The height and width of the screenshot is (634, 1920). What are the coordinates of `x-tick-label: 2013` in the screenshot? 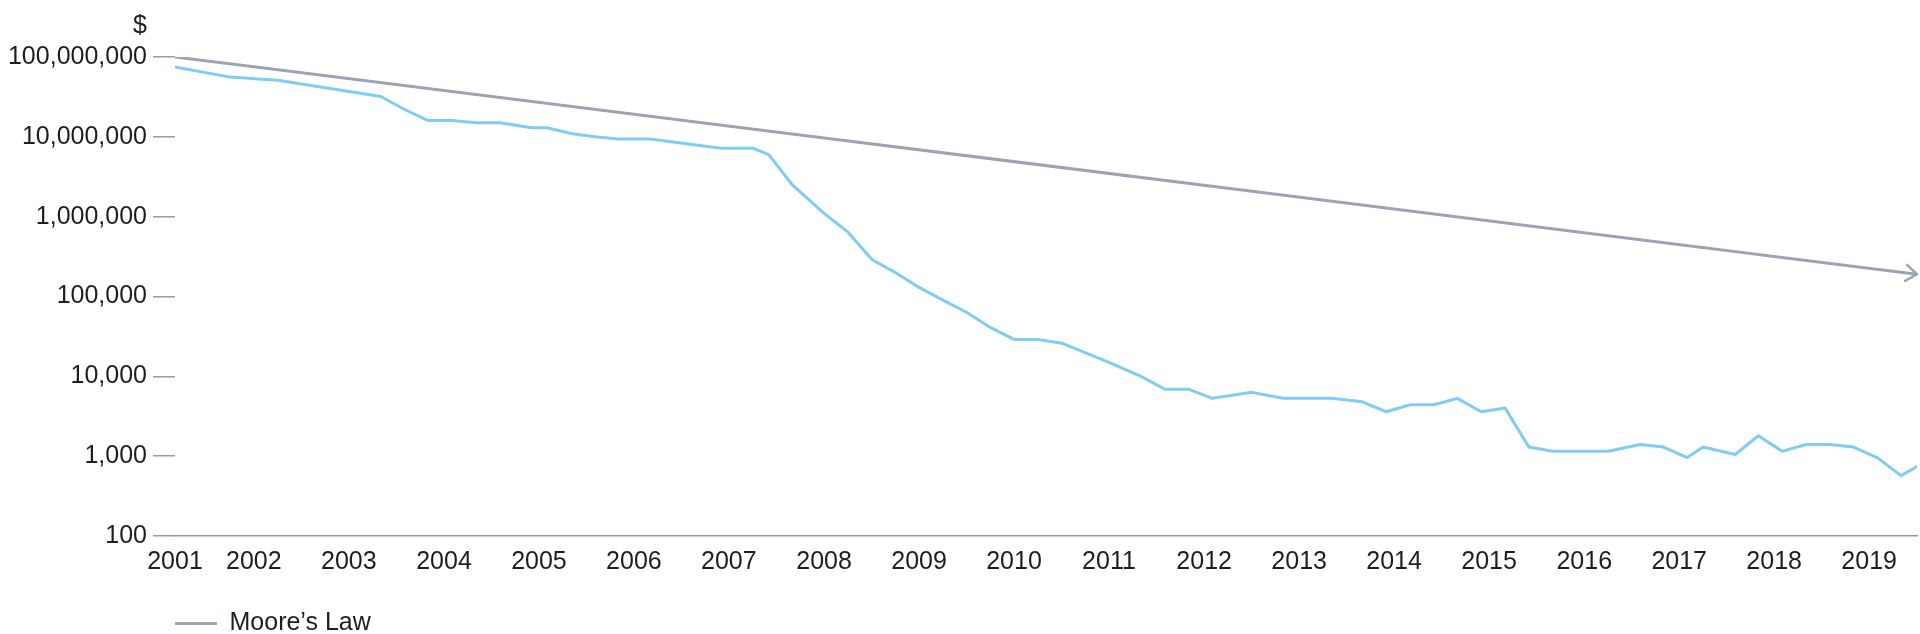 It's located at (1299, 559).